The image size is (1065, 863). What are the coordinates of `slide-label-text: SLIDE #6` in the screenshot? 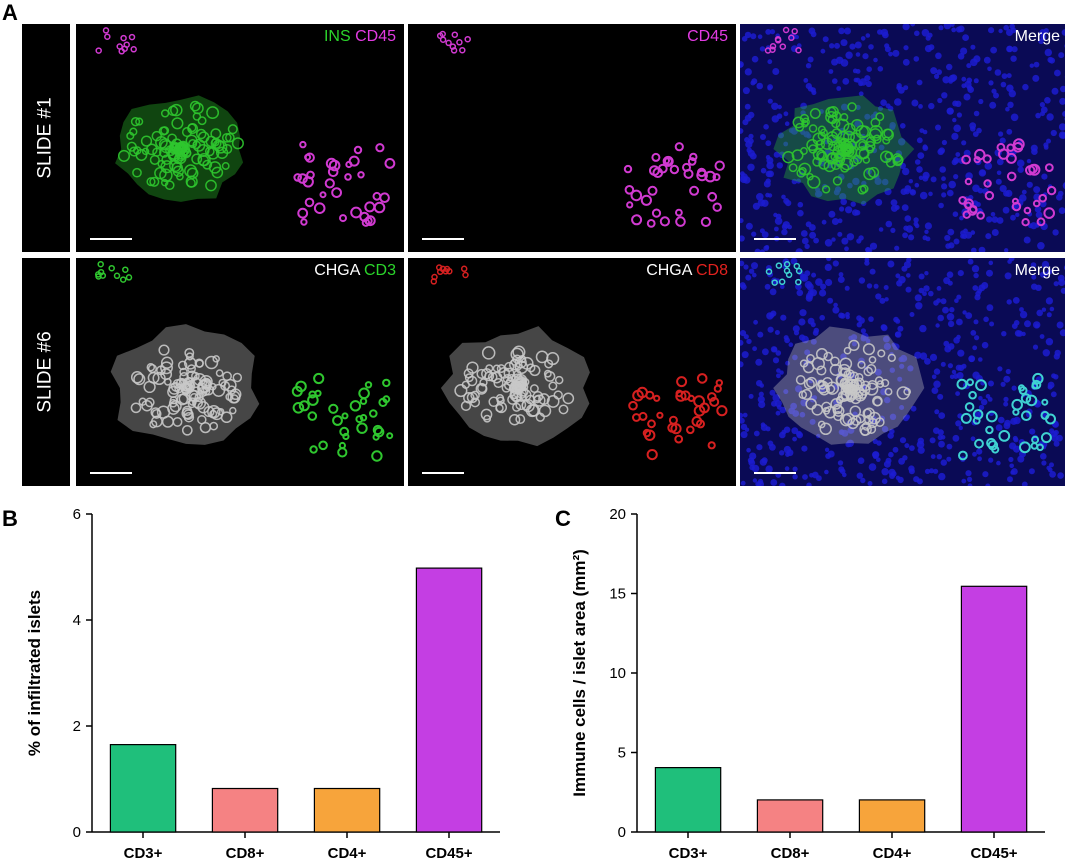 It's located at (46, 372).